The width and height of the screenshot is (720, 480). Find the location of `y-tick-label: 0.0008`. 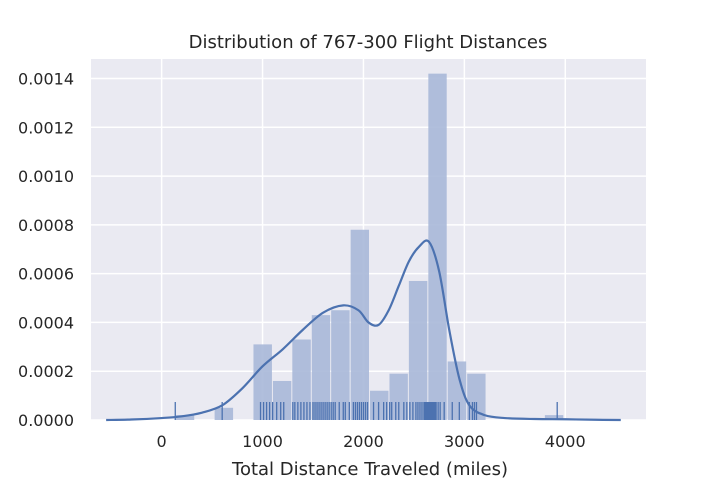

y-tick-label: 0.0008 is located at coordinates (46, 225).